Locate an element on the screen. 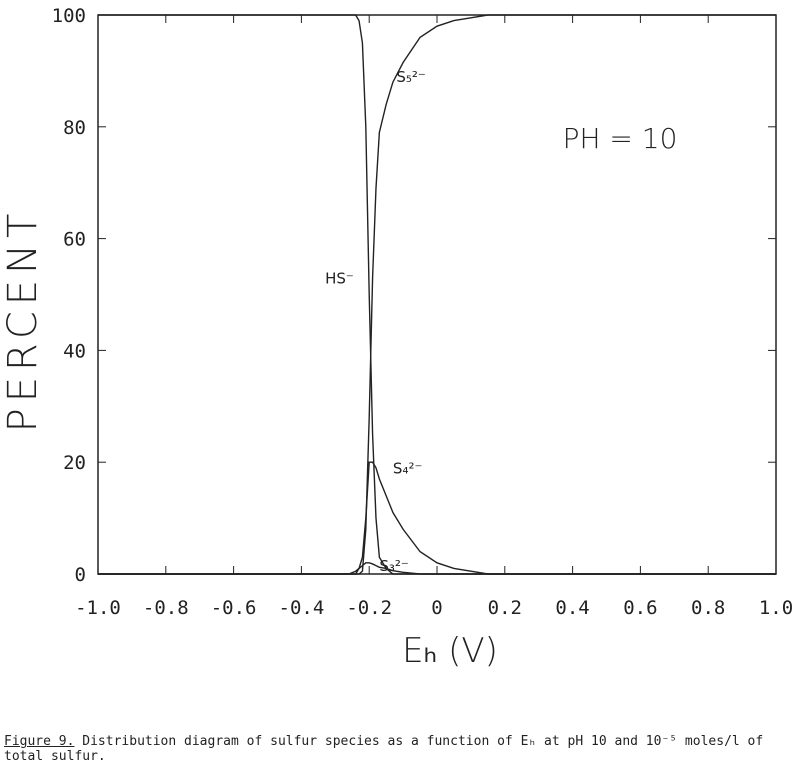 This screenshot has height=781, width=800. x-tick-label: -0.4 is located at coordinates (302, 608).